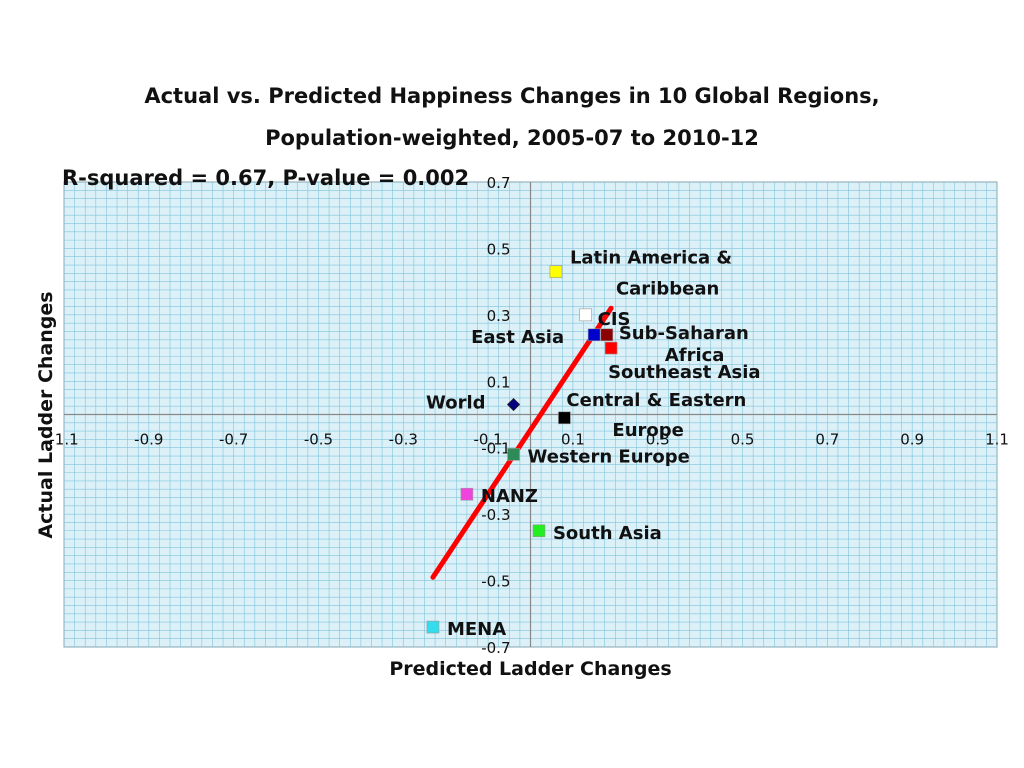  I want to click on point-label-line: Latin America &, so click(651, 258).